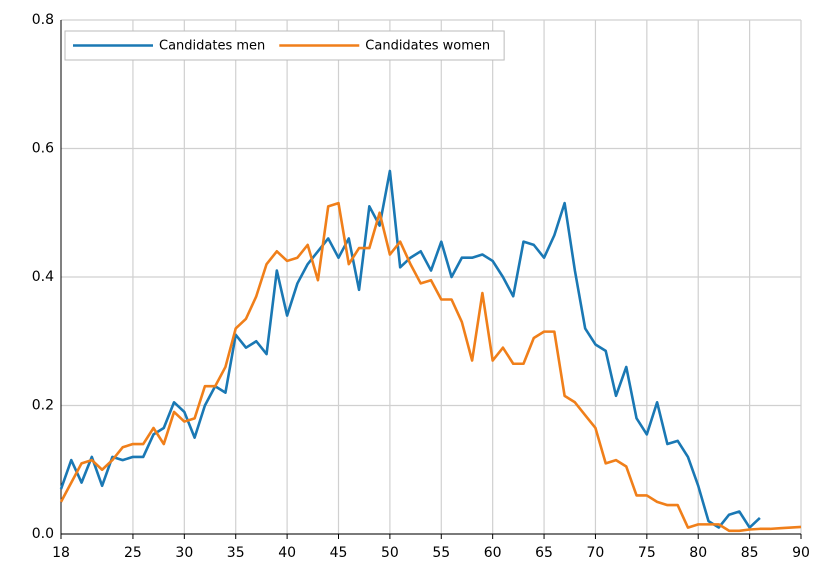  What do you see at coordinates (43, 20) in the screenshot?
I see `y-tick-label: 0.8` at bounding box center [43, 20].